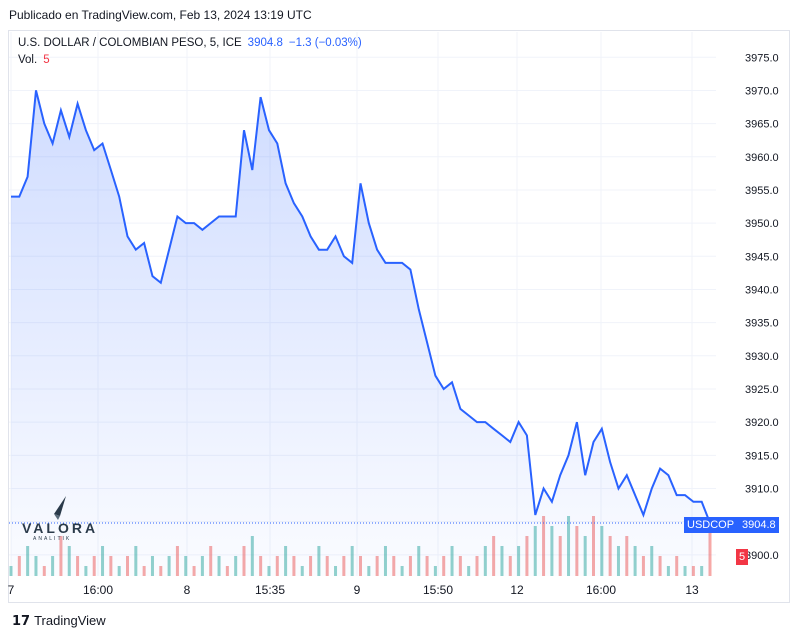 The height and width of the screenshot is (639, 800). Describe the element at coordinates (46, 60) in the screenshot. I see `volume-value: 5` at that location.